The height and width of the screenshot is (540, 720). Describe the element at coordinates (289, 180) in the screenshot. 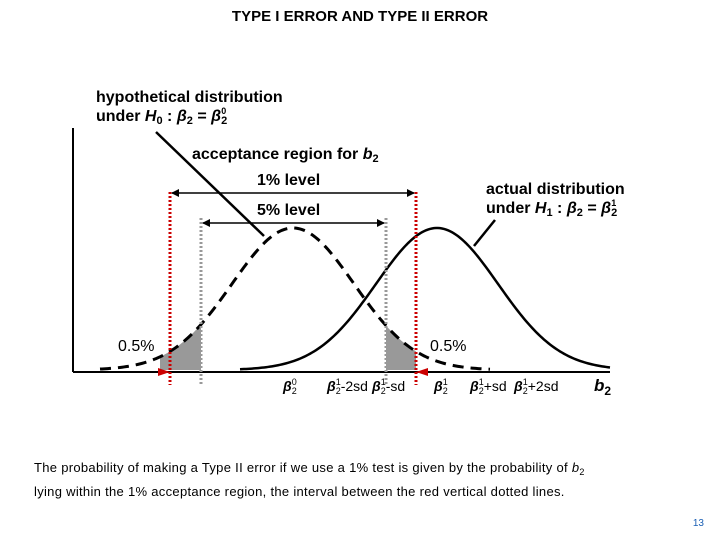

I see `one-percent-level-label: 1% level` at that location.